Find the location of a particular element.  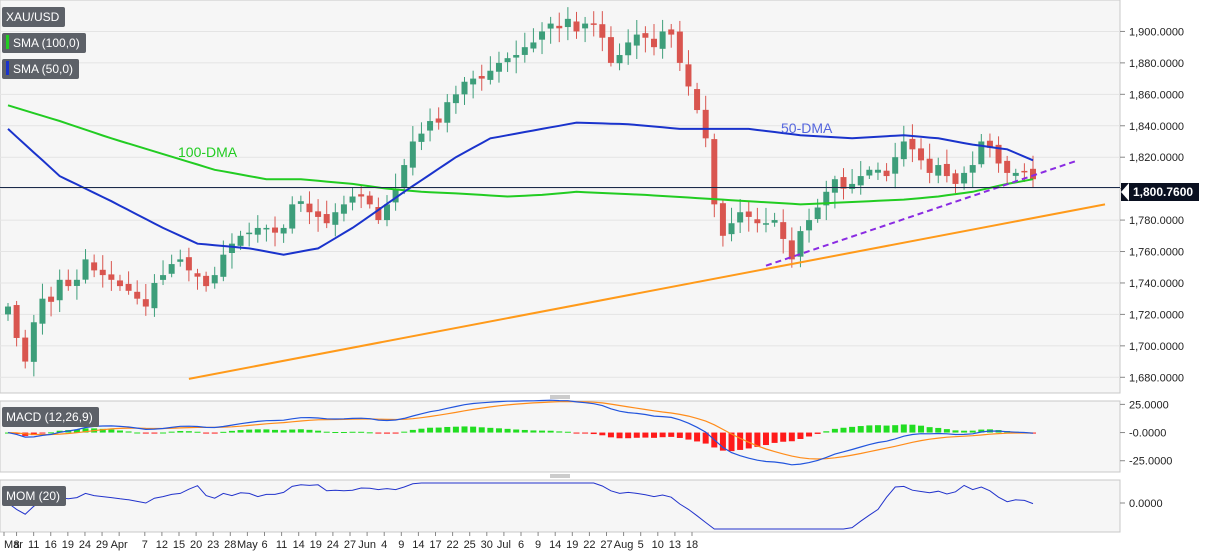

mom-panel is located at coordinates (560, 506).